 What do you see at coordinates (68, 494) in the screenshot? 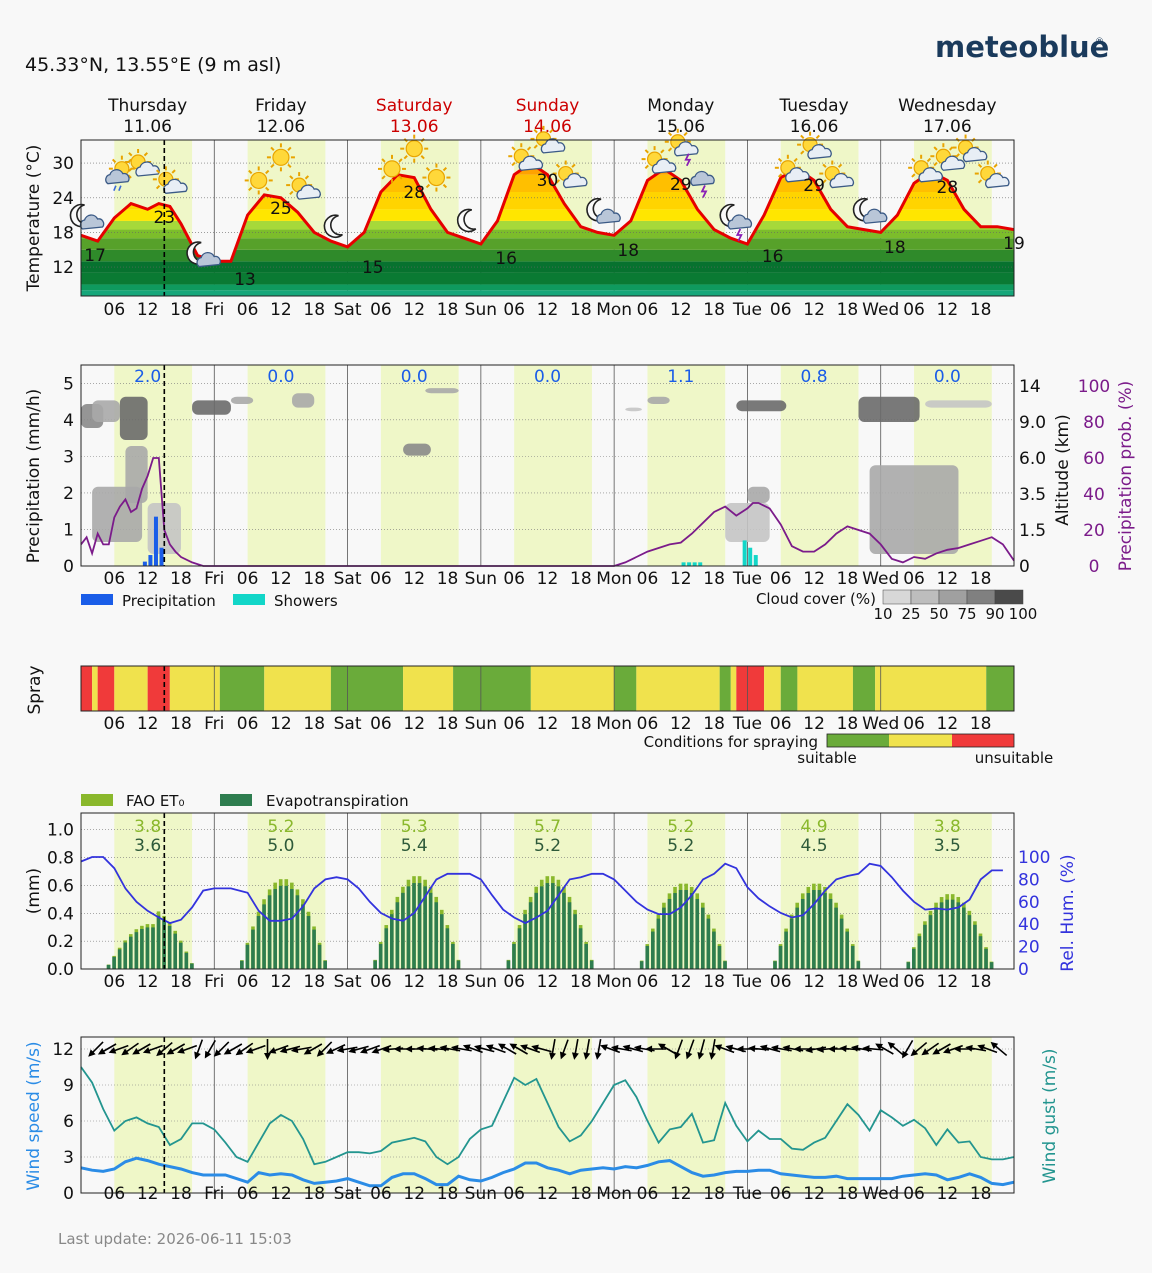
I see `y-tick-label: 2` at bounding box center [68, 494].